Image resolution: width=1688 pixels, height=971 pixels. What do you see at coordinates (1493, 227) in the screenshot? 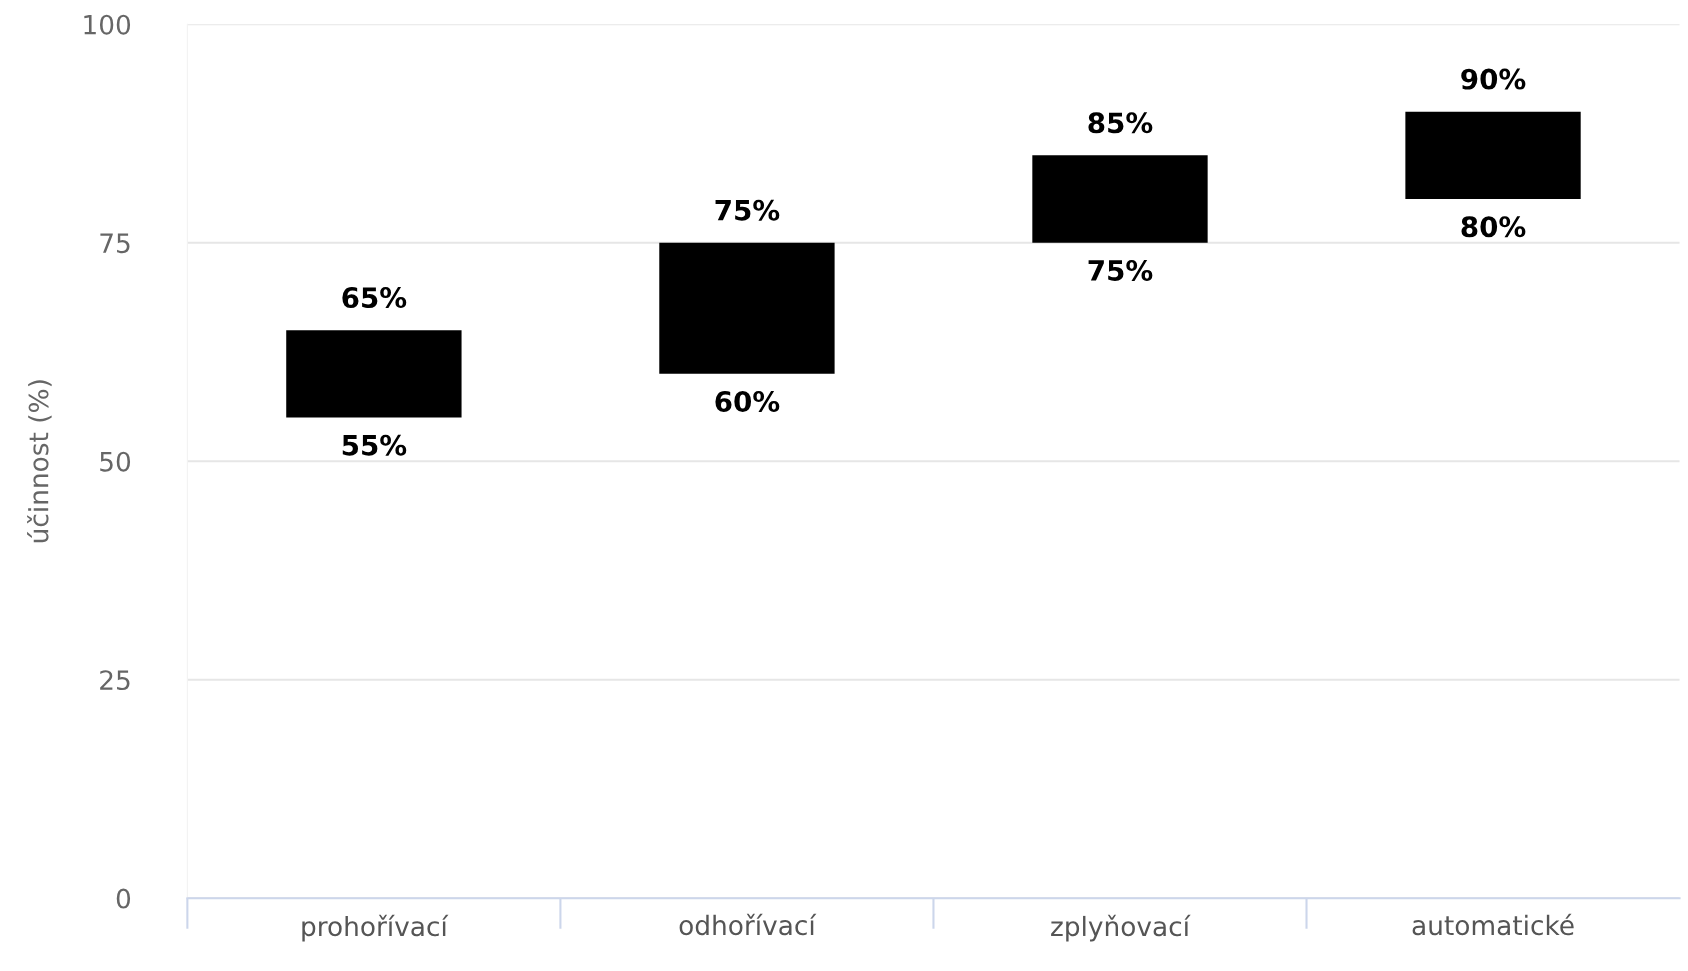
I see `annotation: 80%` at bounding box center [1493, 227].